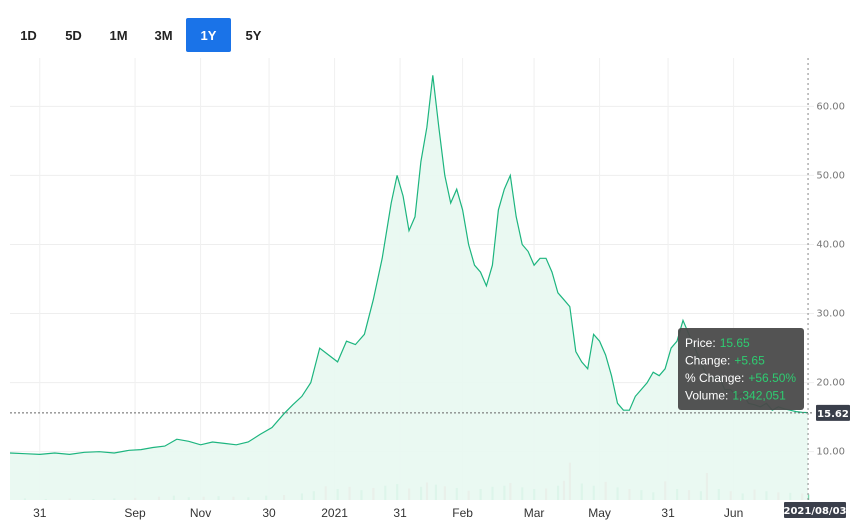 This screenshot has width=858, height=526. I want to click on x-tick-label: Sep, so click(135, 513).